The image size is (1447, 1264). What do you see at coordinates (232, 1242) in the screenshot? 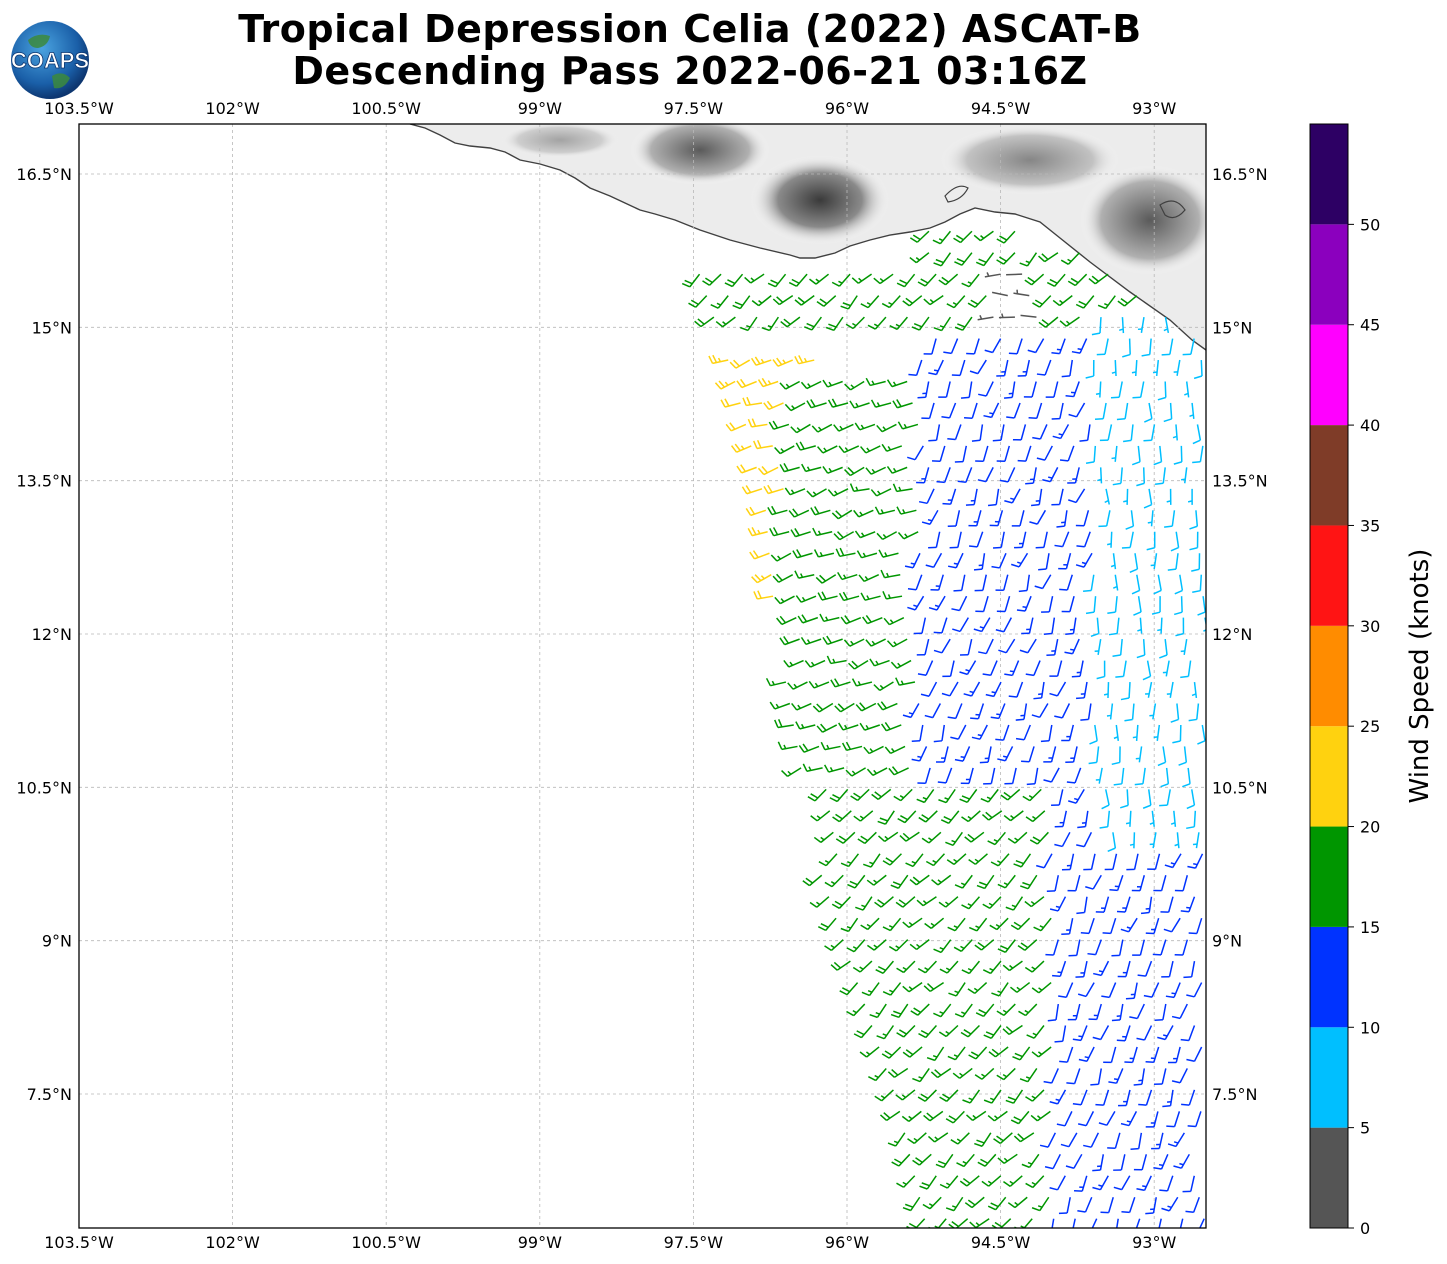
I see `lon-tick-label-bottom: 102°W` at bounding box center [232, 1242].